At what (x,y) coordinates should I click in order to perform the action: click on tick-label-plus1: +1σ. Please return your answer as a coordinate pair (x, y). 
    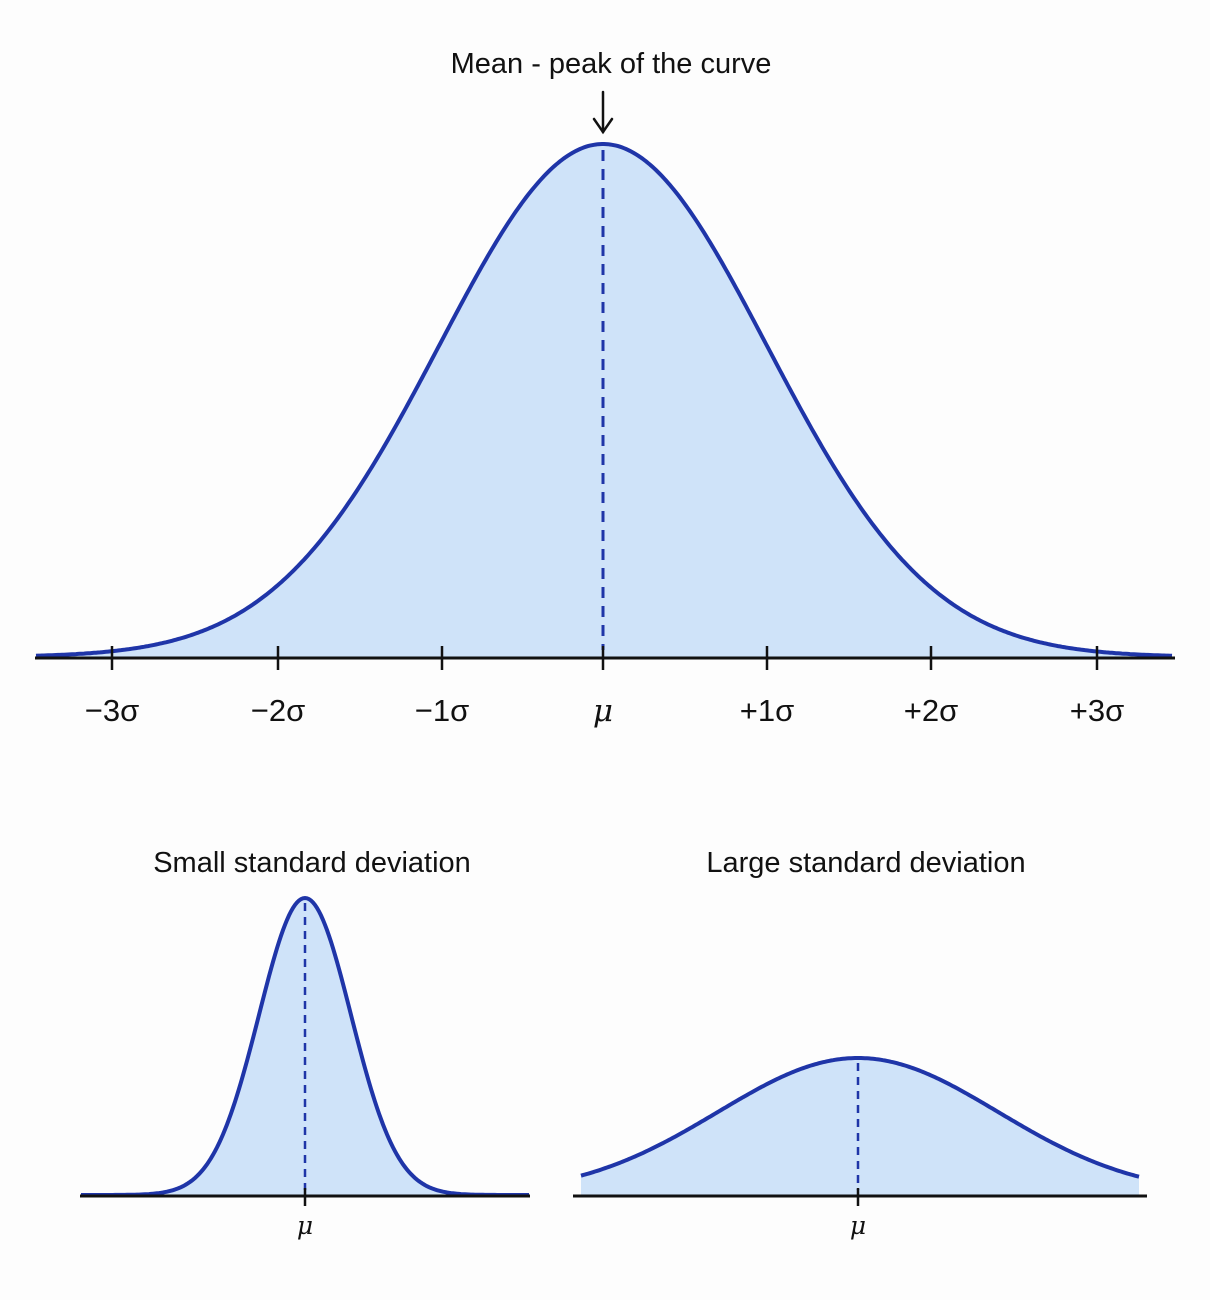
    Looking at the image, I should click on (767, 710).